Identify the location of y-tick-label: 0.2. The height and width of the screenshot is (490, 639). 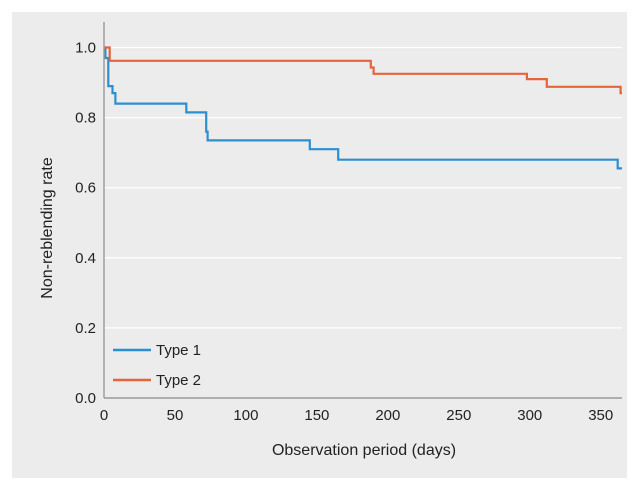
(85, 328).